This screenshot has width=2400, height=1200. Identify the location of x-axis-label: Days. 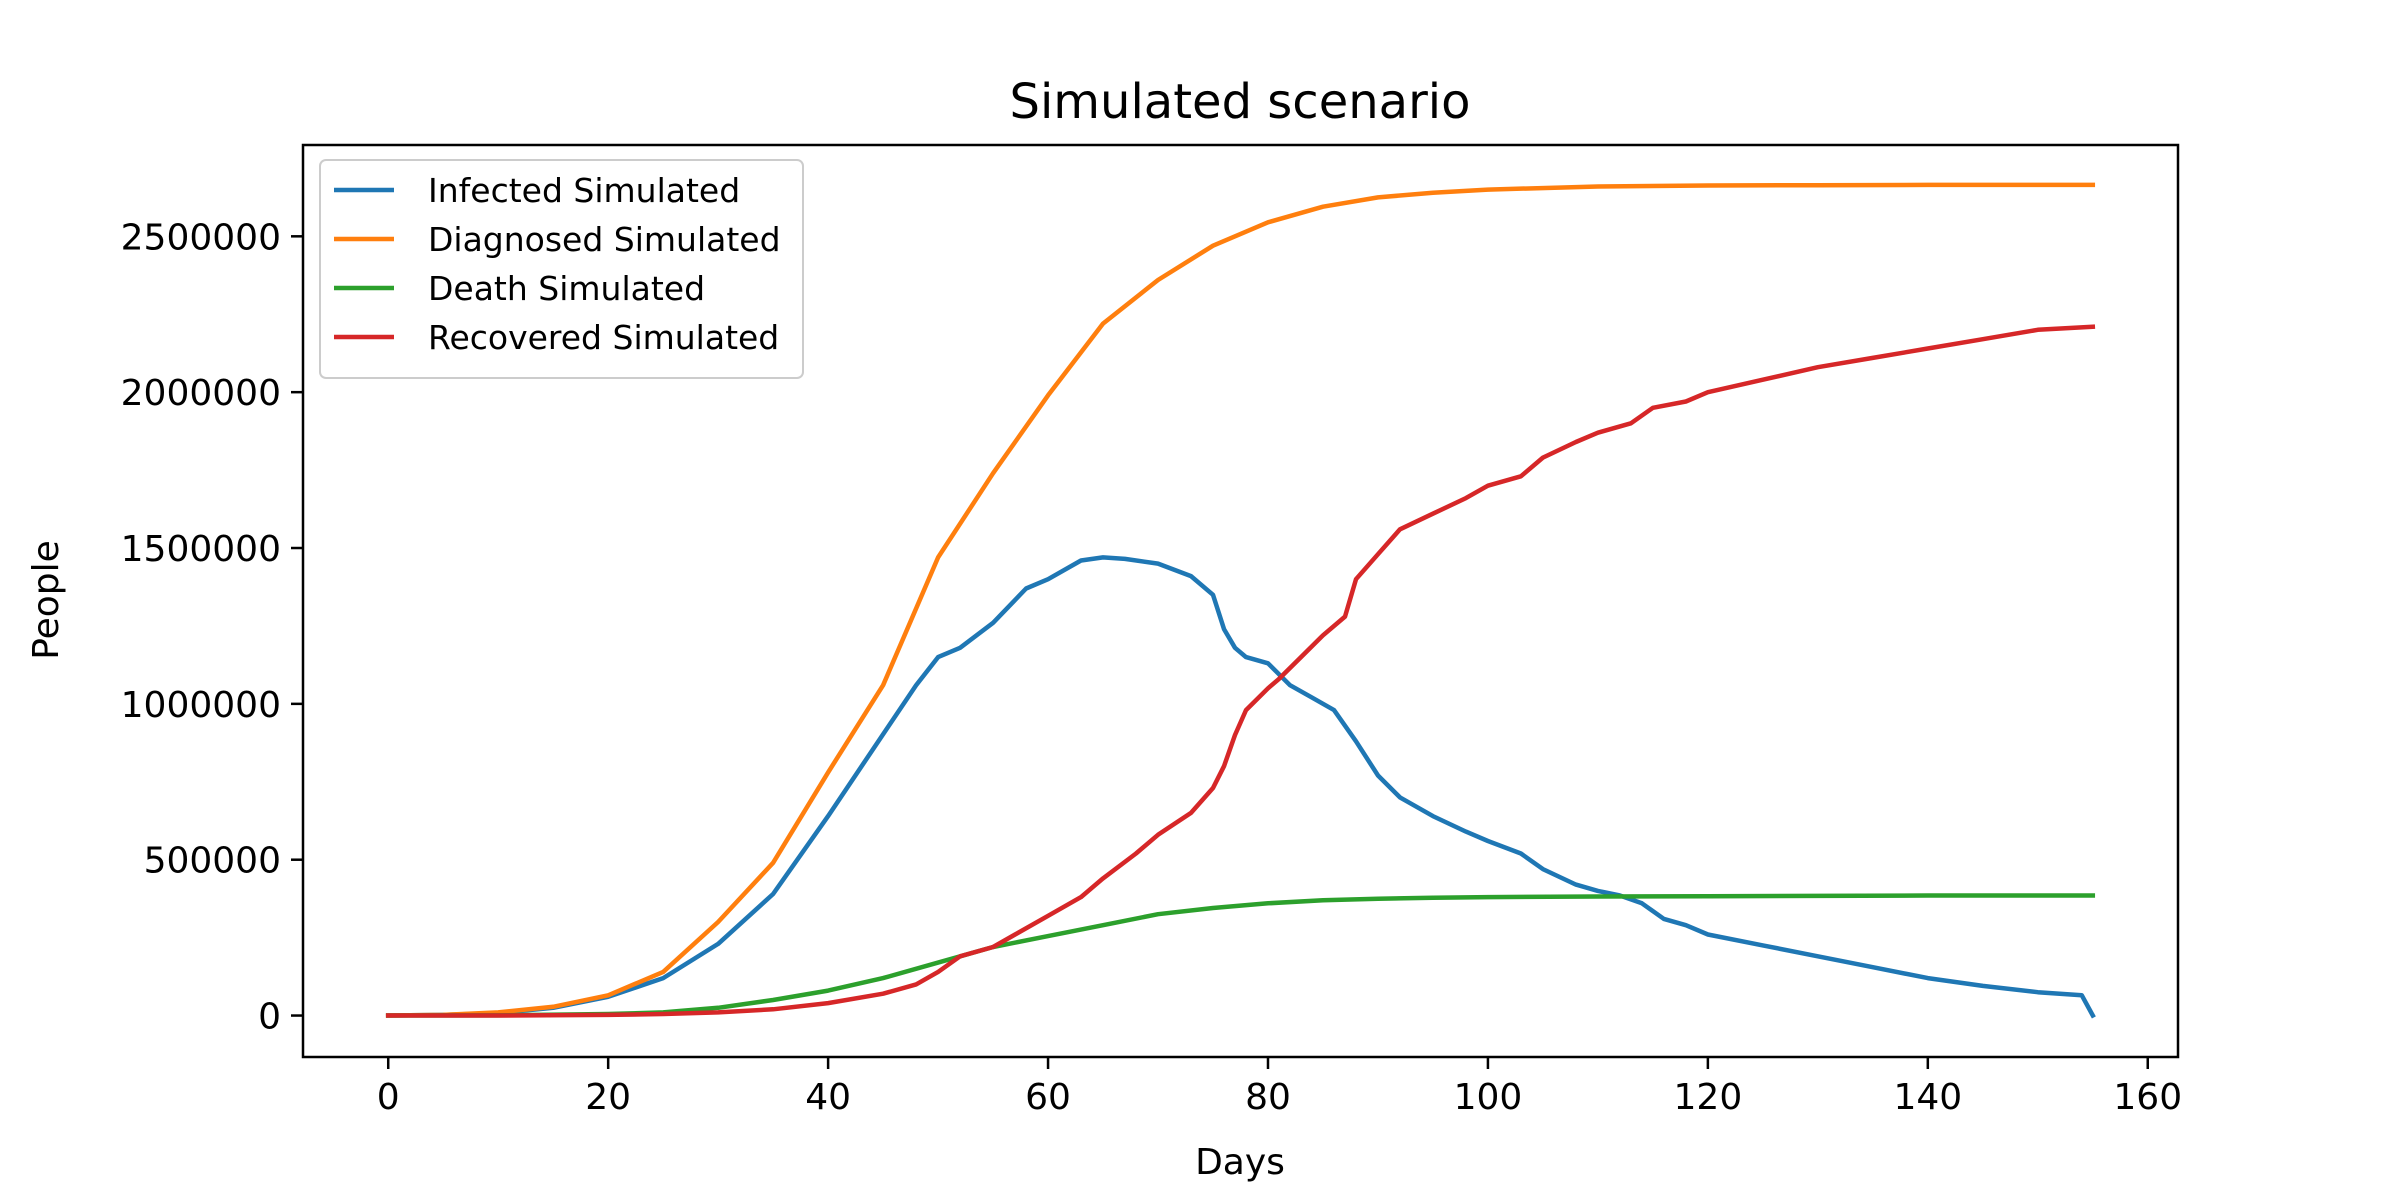
(1240, 1162).